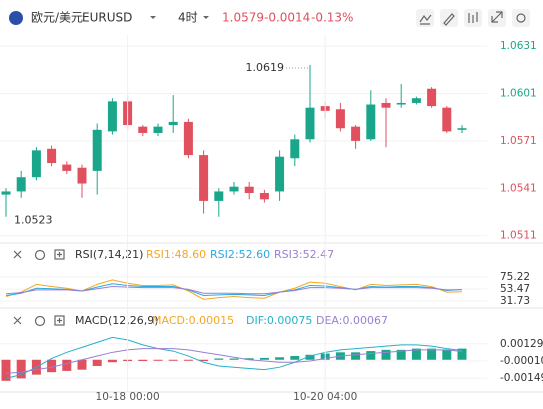 The width and height of the screenshot is (543, 409). I want to click on rsi-line, so click(234, 290).